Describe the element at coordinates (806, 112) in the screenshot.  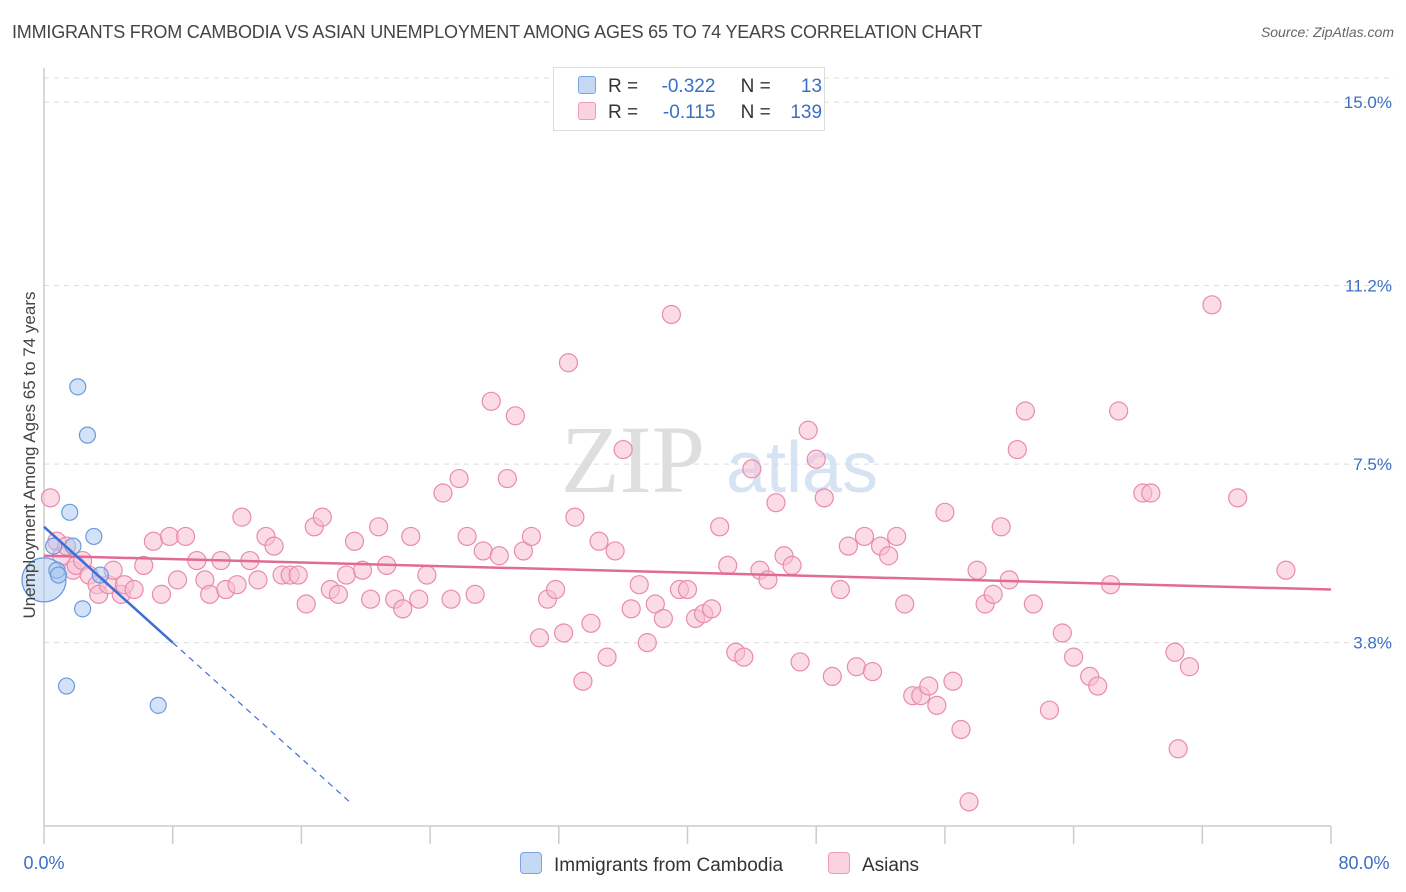
I see `asians-n-value: 139` at that location.